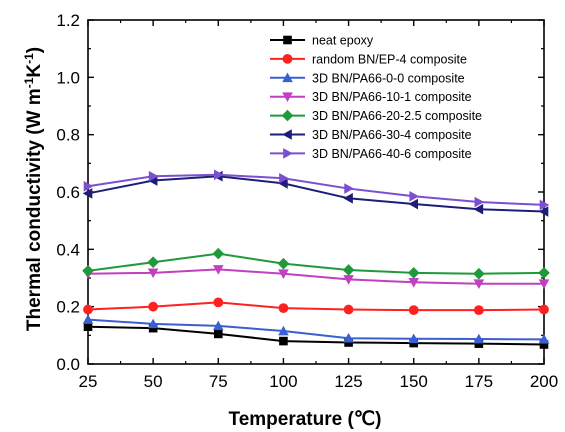  What do you see at coordinates (544, 381) in the screenshot?
I see `x-tick-label: 200` at bounding box center [544, 381].